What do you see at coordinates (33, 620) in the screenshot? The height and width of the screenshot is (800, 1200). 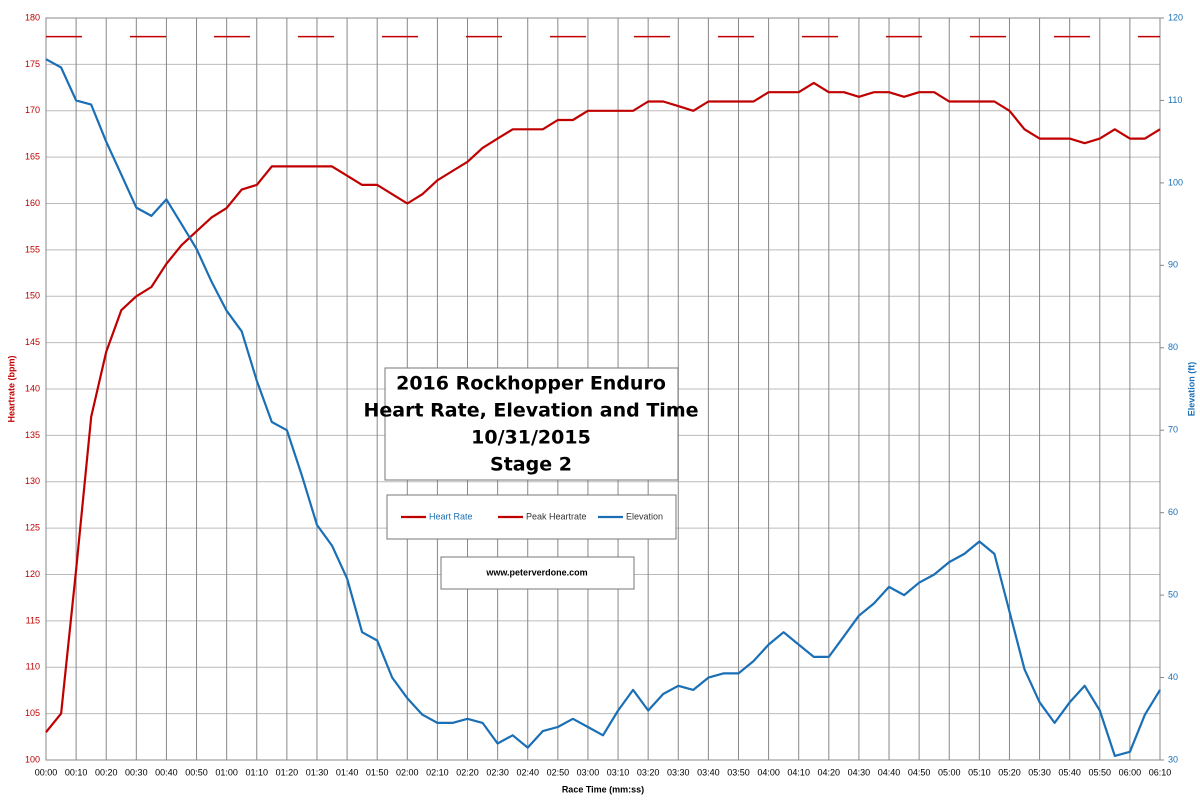 I see `y-tick-label: 115` at bounding box center [33, 620].